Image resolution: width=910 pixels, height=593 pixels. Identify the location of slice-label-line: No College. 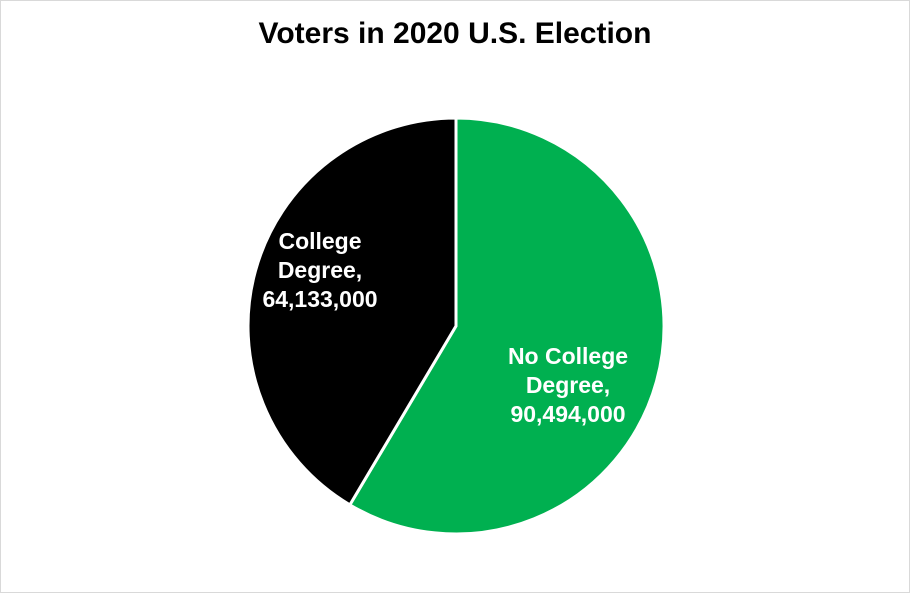
(568, 356).